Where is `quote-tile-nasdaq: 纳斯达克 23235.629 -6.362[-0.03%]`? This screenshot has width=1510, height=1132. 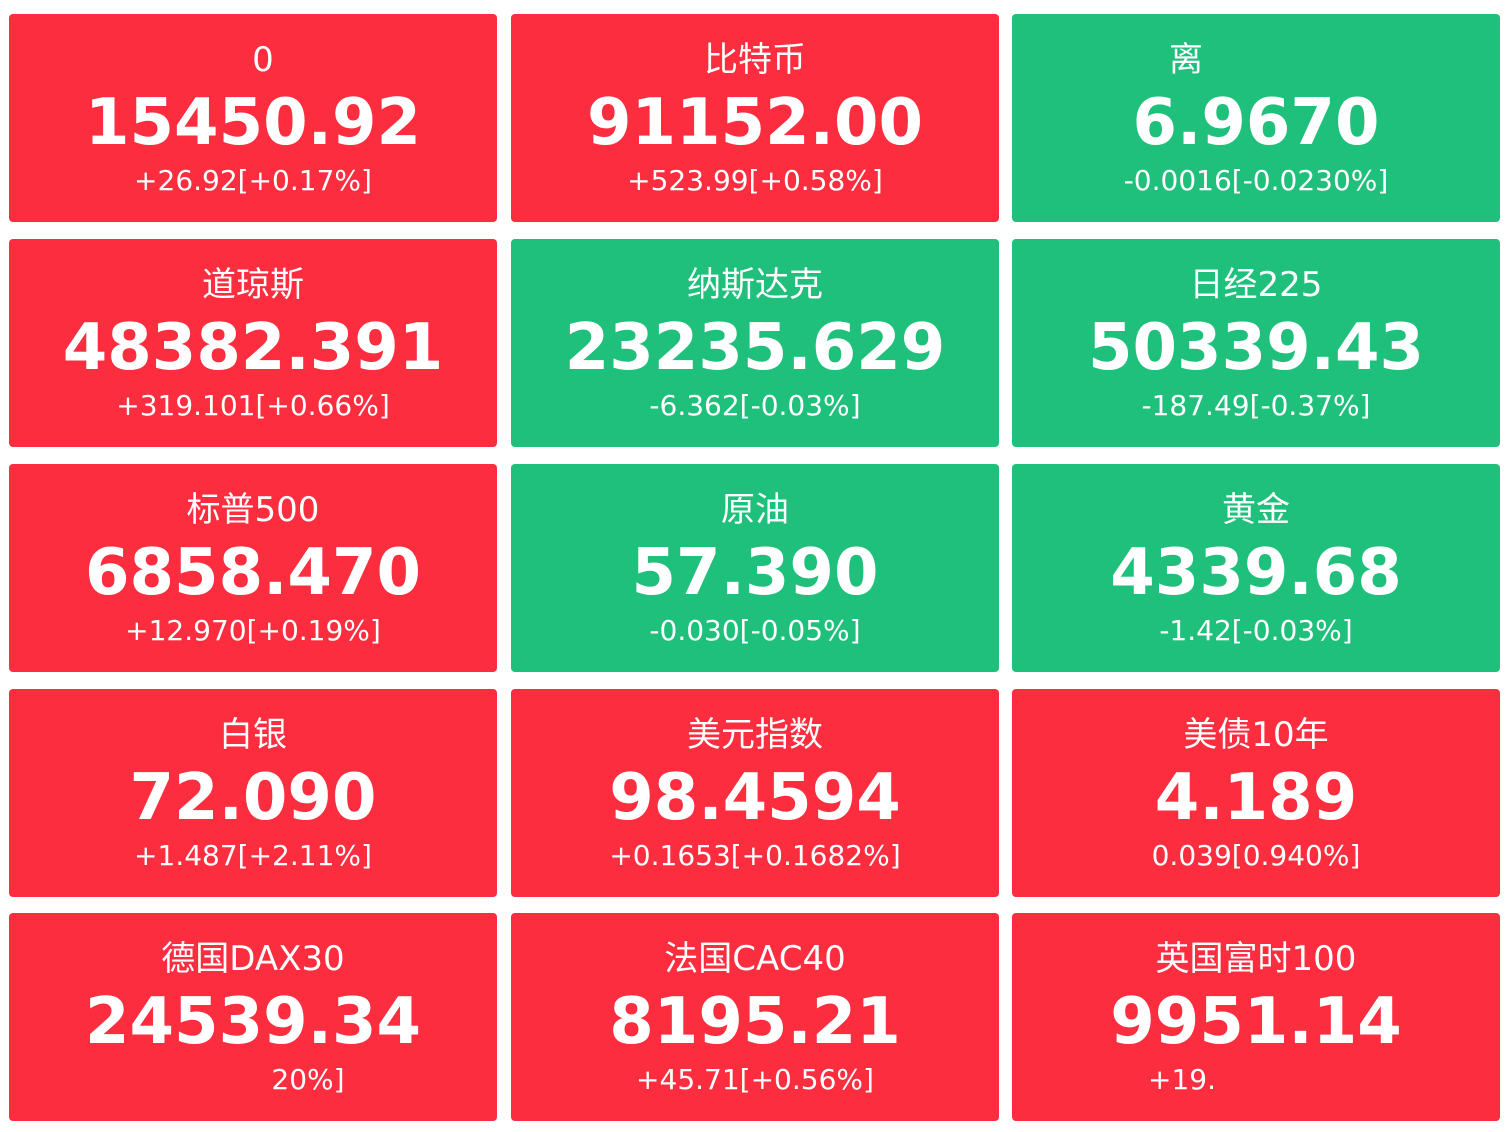
quote-tile-nasdaq: 纳斯达克 23235.629 -6.362[-0.03%] is located at coordinates (755, 343).